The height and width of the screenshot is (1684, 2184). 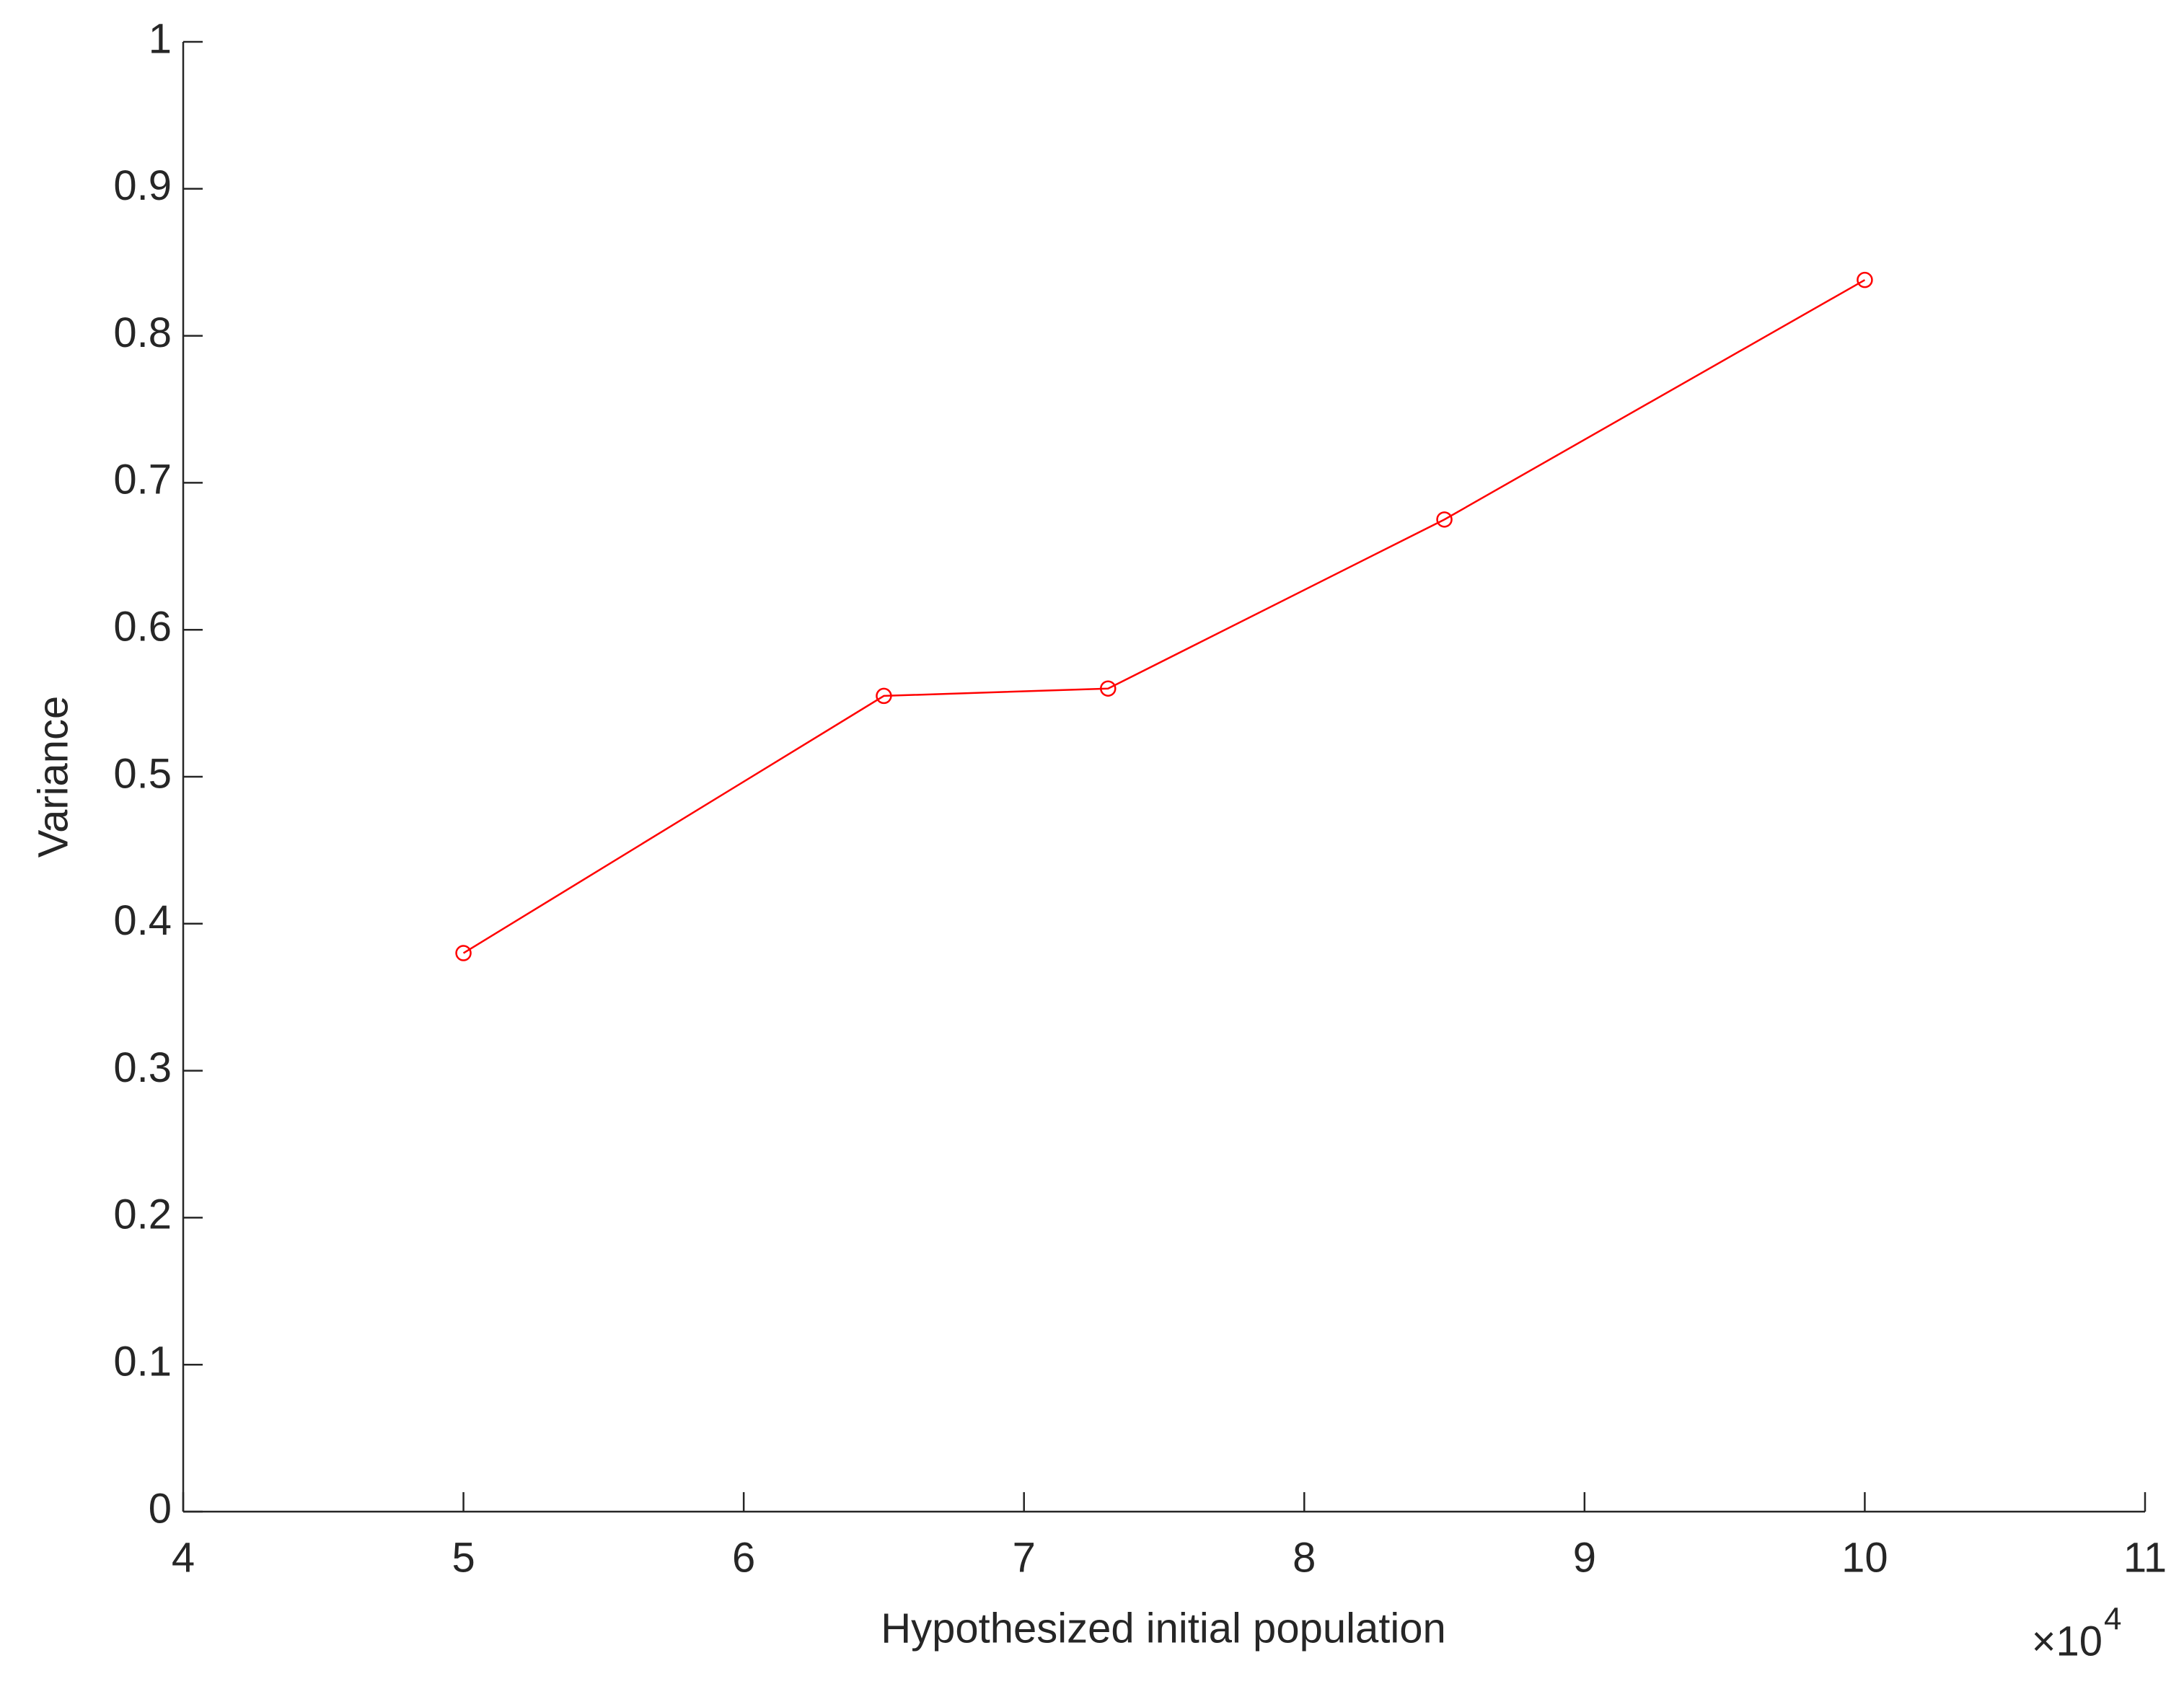 What do you see at coordinates (53, 777) in the screenshot?
I see `y-axis-label: Variance` at bounding box center [53, 777].